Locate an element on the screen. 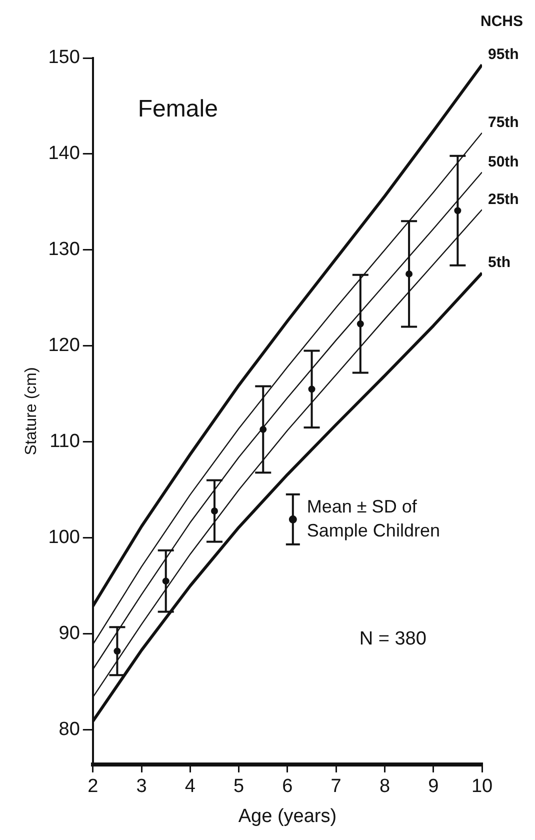 Image resolution: width=535 pixels, height=840 pixels. legend-label: Mean ± SD of Sample Children is located at coordinates (373, 518).